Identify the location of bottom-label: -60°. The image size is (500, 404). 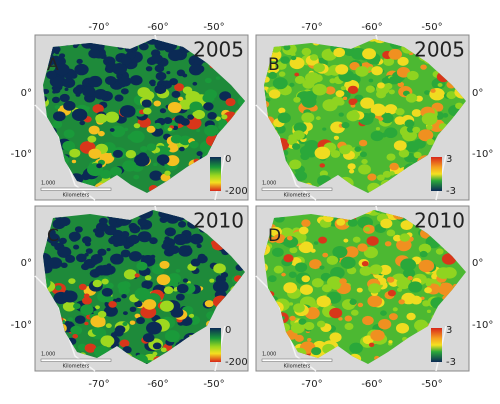
(157, 384).